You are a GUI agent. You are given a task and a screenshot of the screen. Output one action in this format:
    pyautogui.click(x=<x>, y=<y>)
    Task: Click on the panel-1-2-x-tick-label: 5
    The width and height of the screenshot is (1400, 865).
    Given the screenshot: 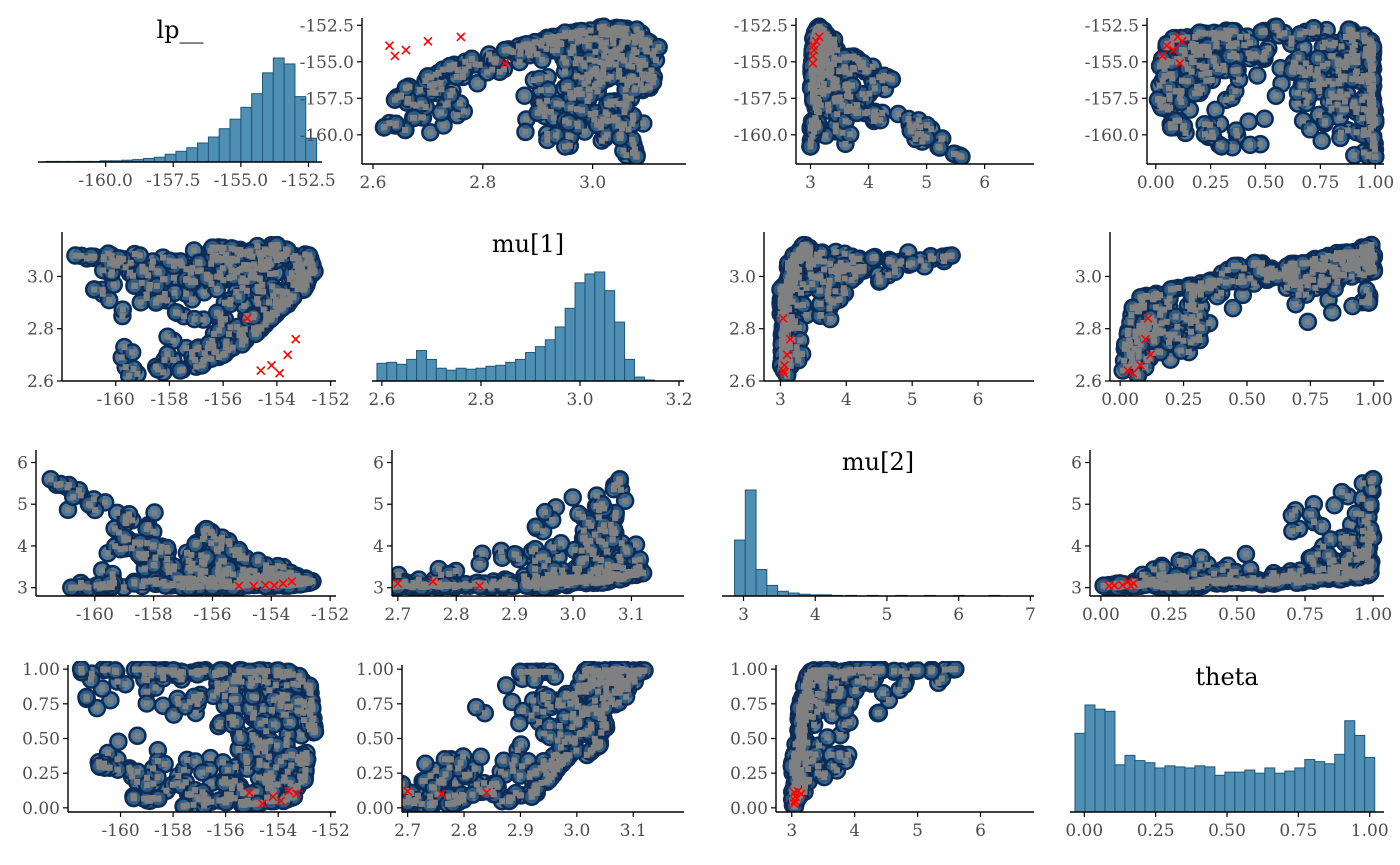 What is the action you would take?
    pyautogui.click(x=912, y=400)
    